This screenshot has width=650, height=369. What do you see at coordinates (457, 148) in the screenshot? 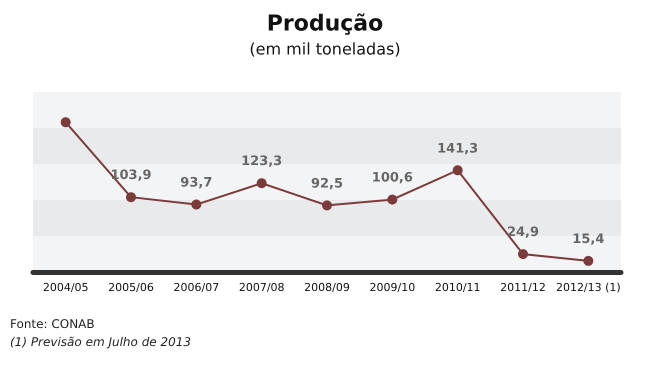
I see `data-label: 141,3` at bounding box center [457, 148].